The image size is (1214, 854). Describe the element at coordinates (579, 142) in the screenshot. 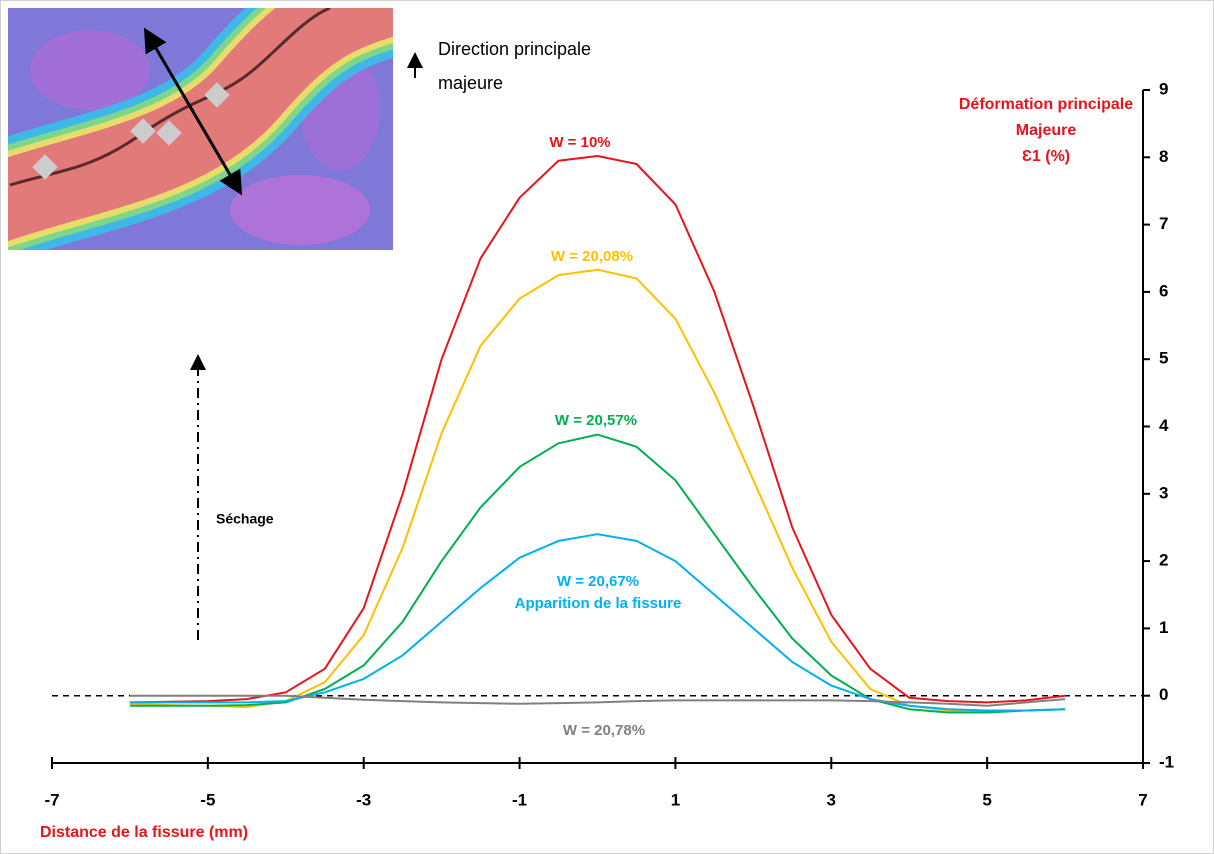

I see `series-label: W = 10%` at that location.